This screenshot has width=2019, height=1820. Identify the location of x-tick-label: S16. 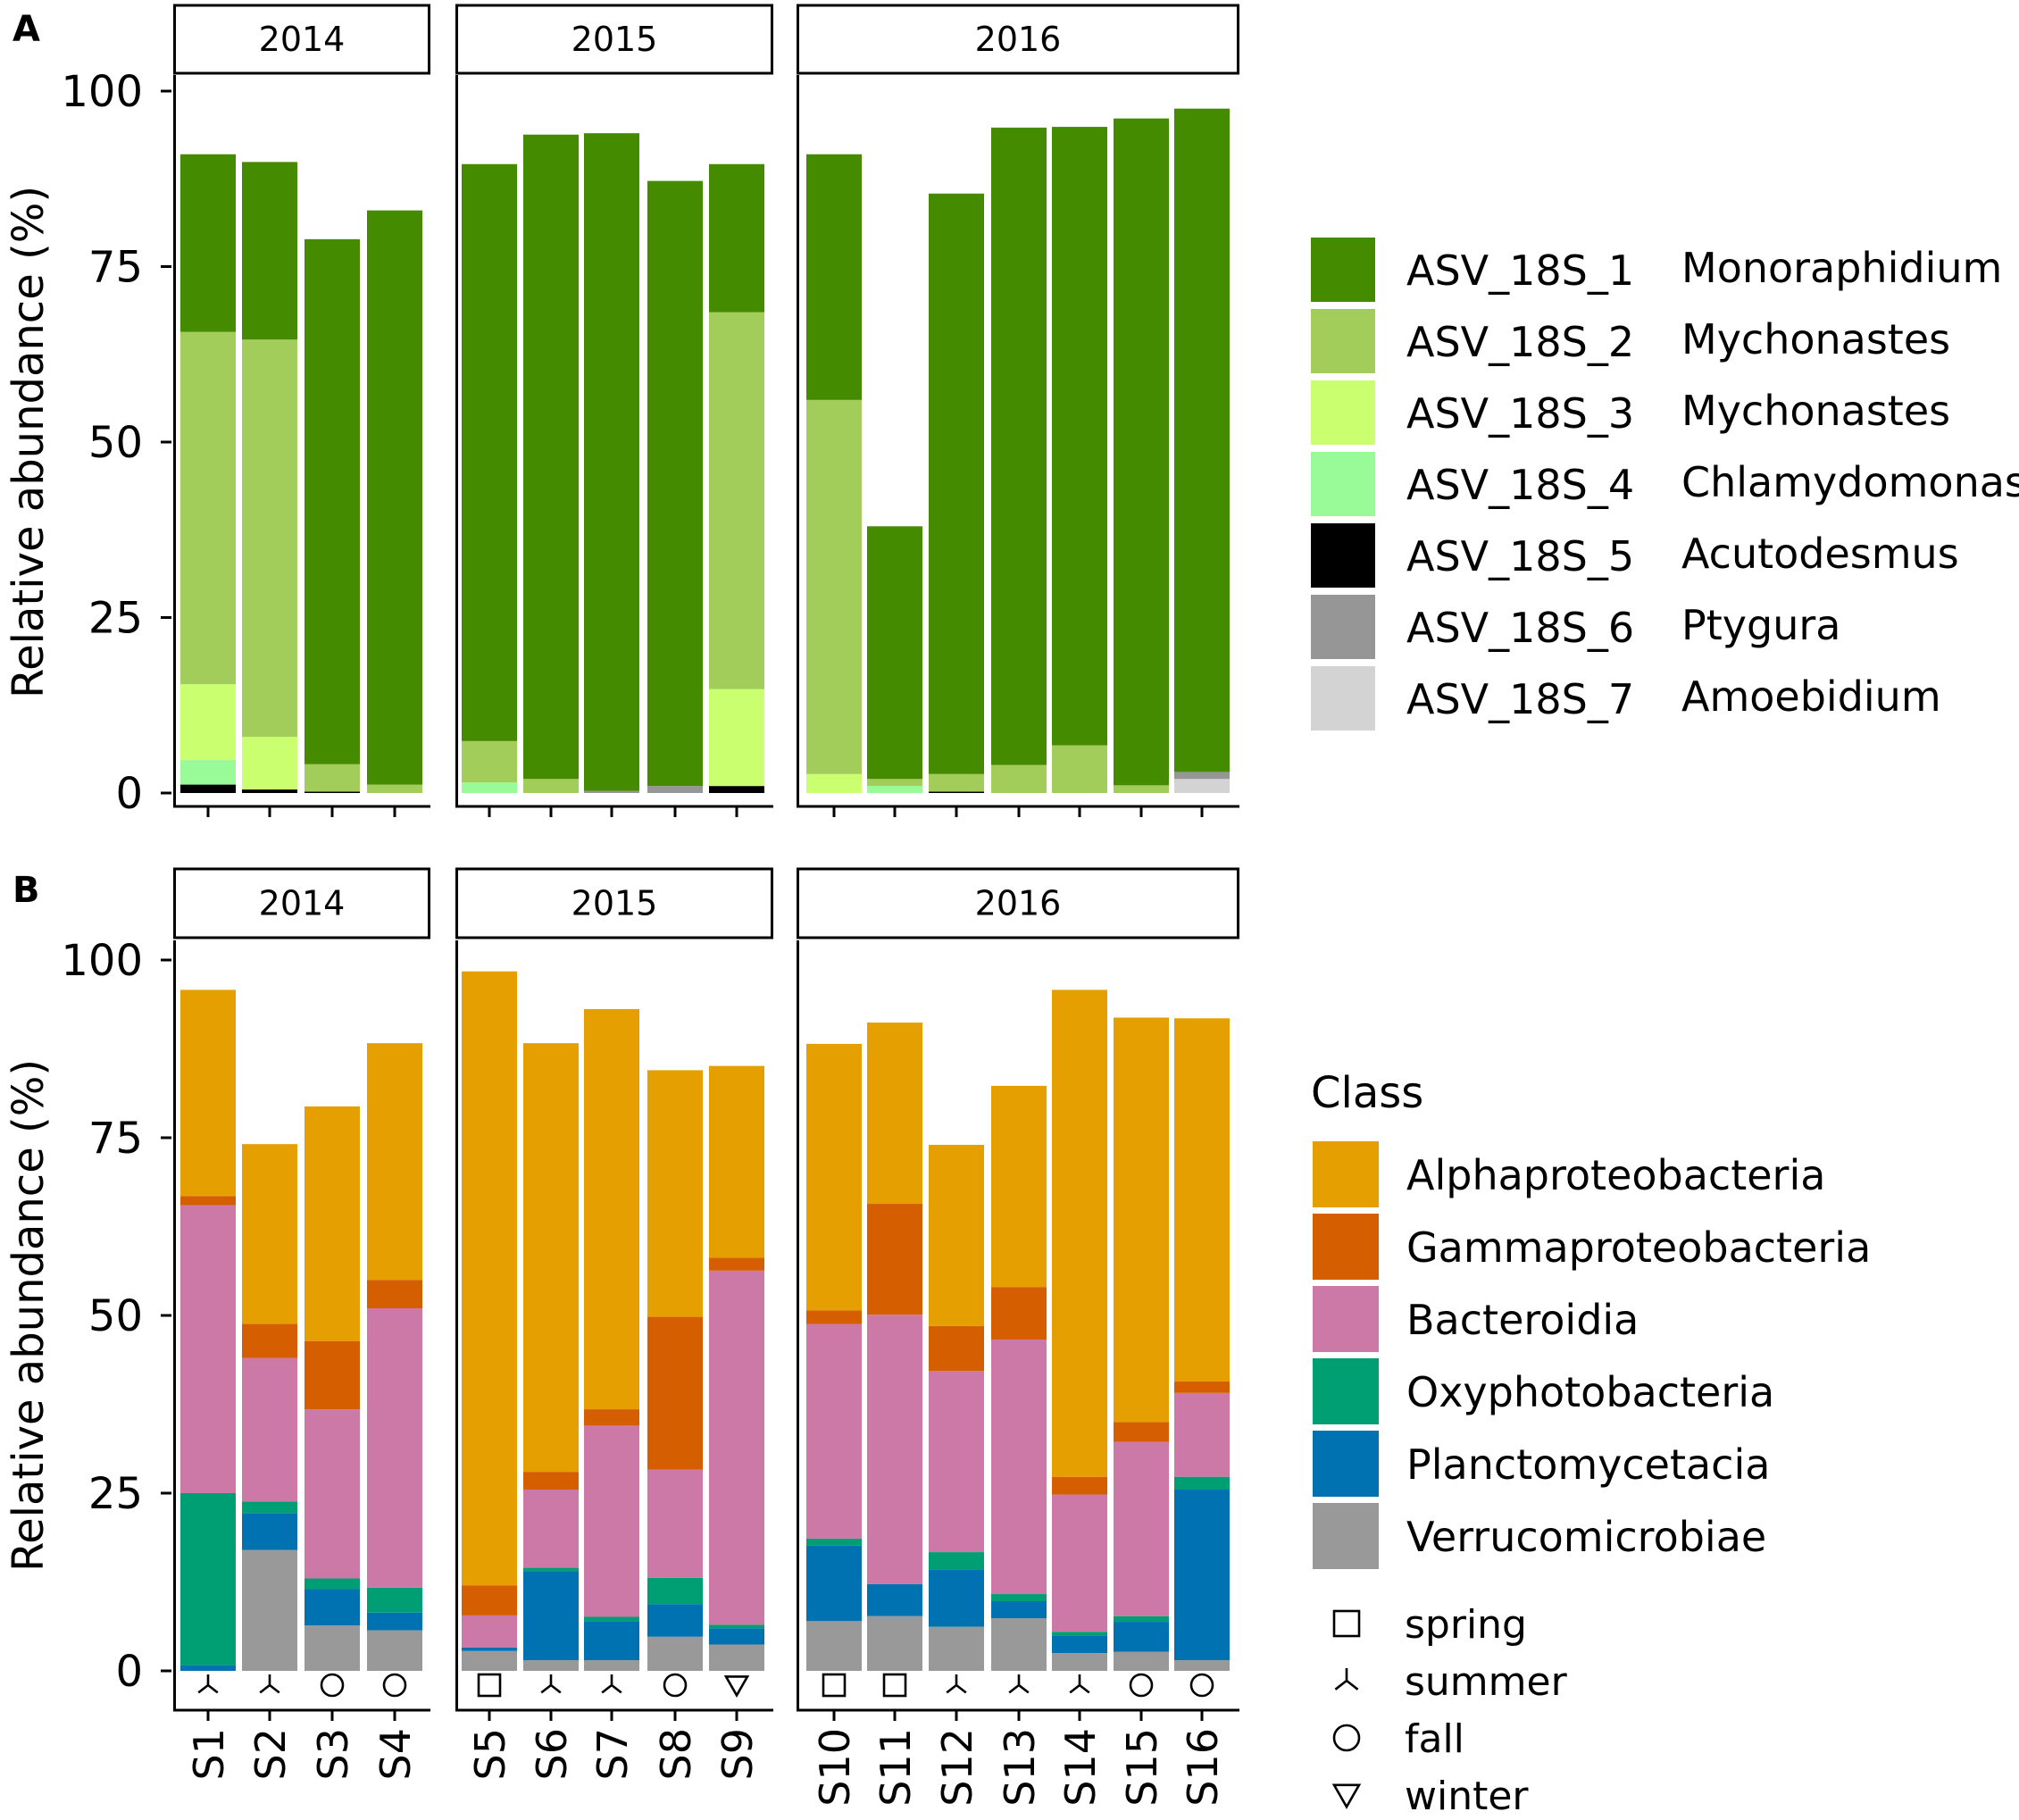
(1203, 1768).